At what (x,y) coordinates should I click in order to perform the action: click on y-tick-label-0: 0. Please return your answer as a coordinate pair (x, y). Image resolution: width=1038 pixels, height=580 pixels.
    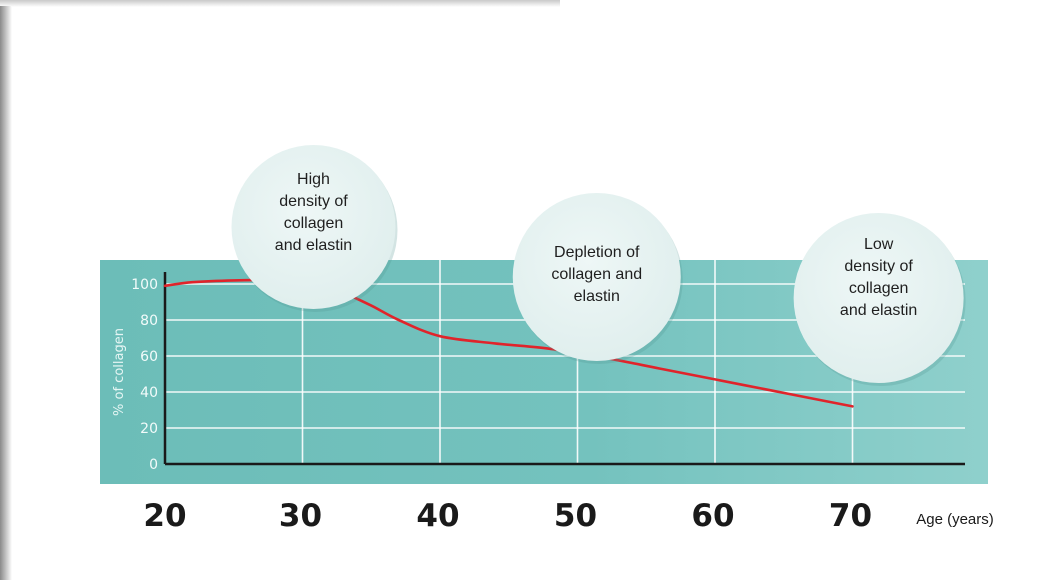
    Looking at the image, I should click on (153, 465).